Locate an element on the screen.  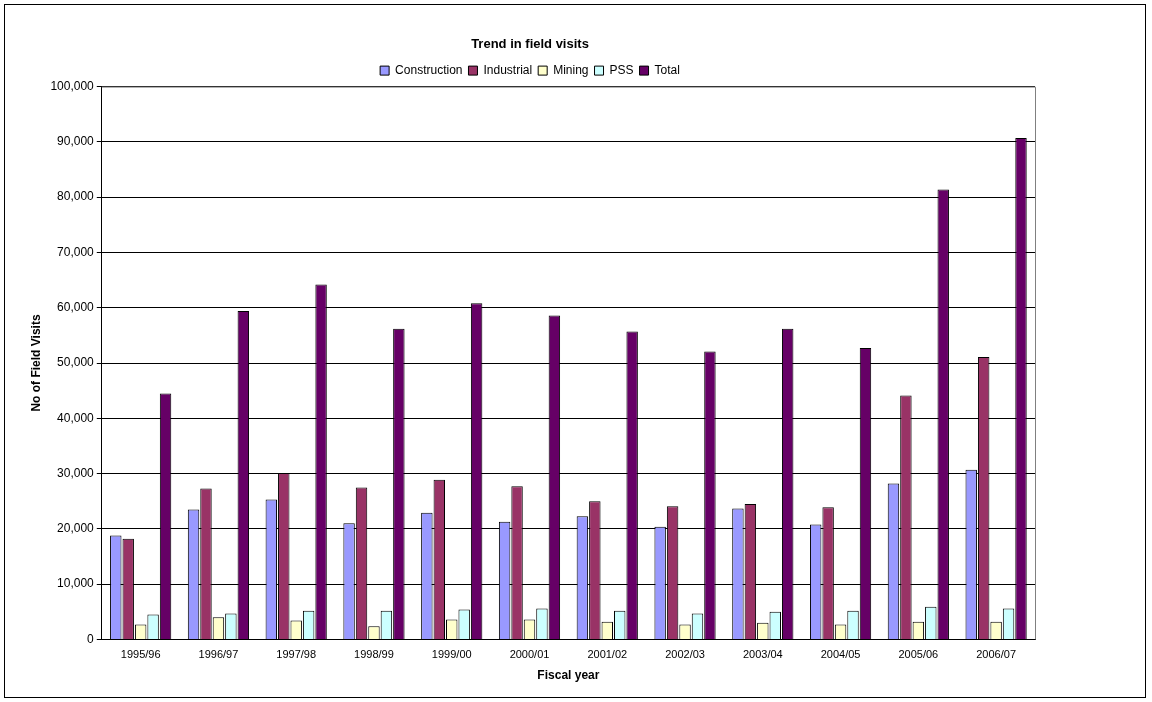
y-tick-label: 90,000 is located at coordinates (76, 141).